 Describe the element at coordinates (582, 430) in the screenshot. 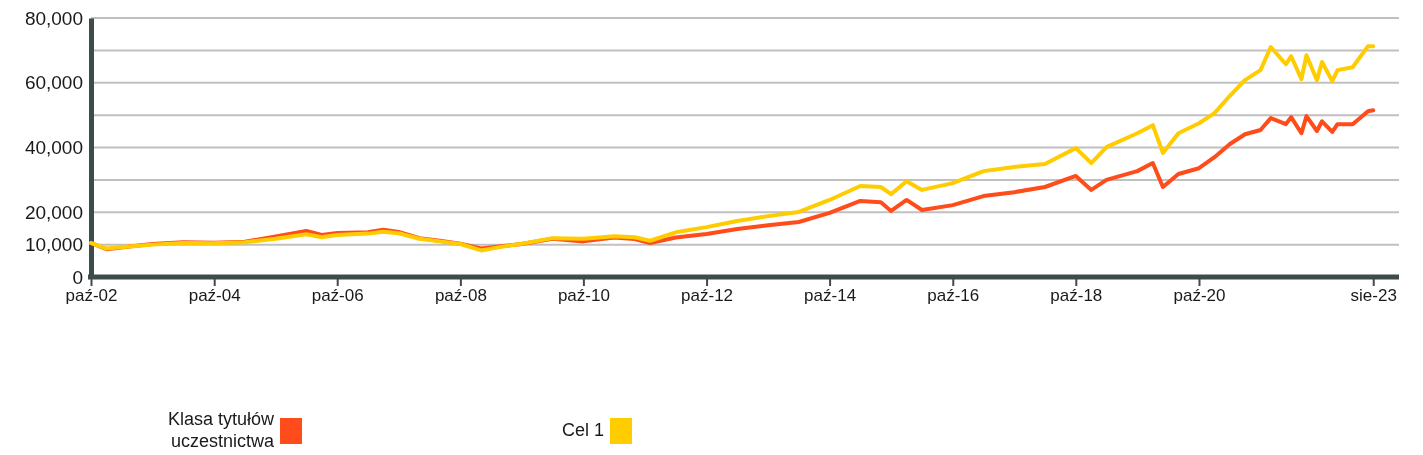

I see `legend-label: Cel 1` at that location.